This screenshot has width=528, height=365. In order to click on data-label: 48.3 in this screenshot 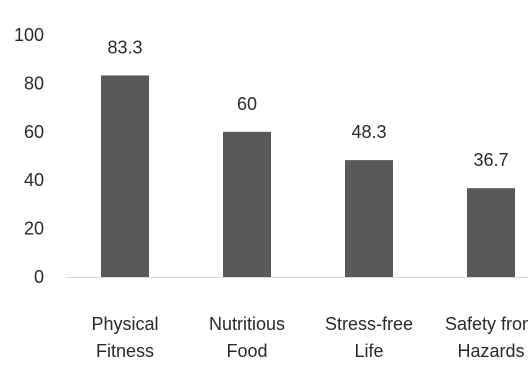, I will do `click(368, 132)`.